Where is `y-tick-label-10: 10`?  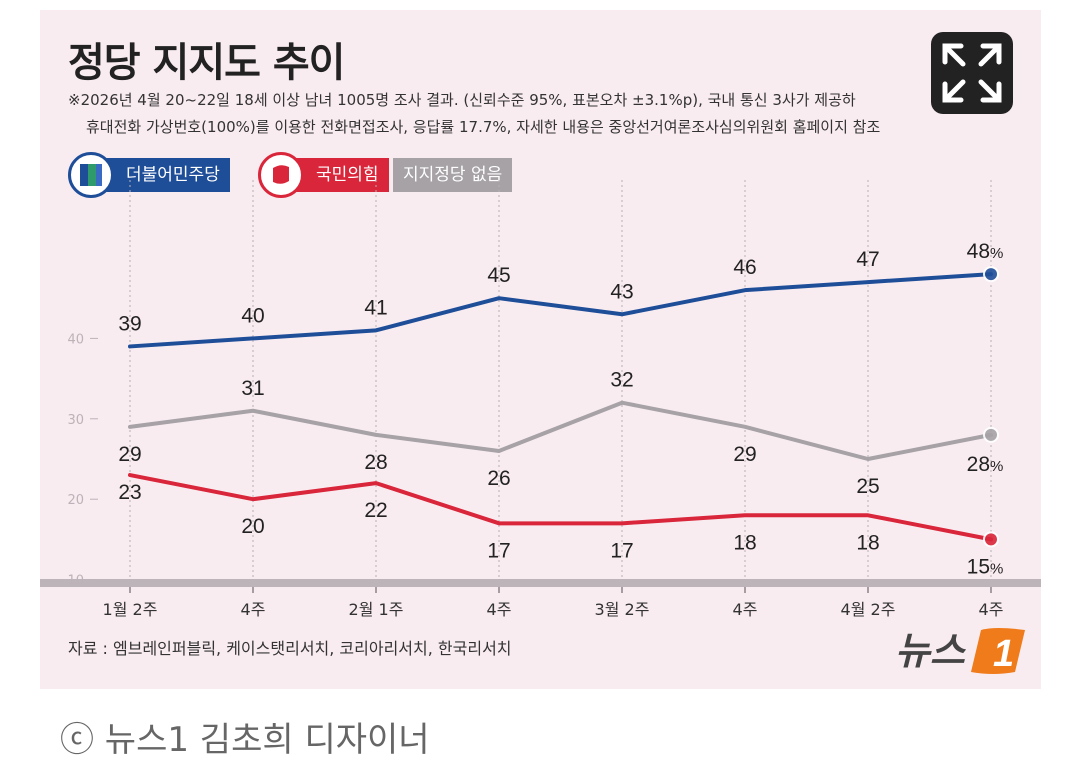 y-tick-label-10: 10 is located at coordinates (75, 581).